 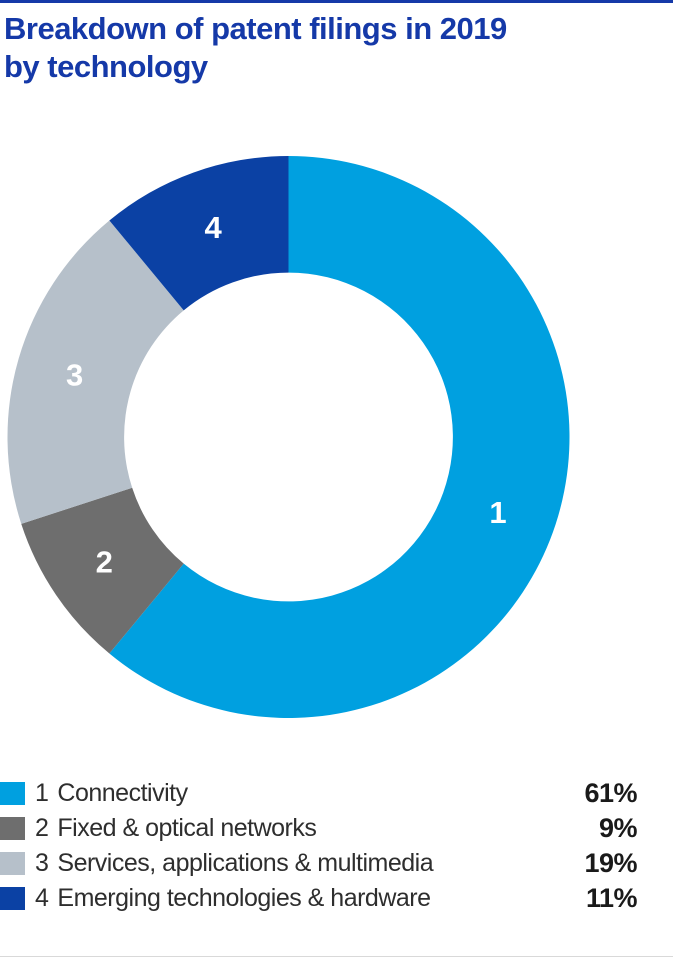 What do you see at coordinates (497, 512) in the screenshot?
I see `donut-segment-number-1: 1` at bounding box center [497, 512].